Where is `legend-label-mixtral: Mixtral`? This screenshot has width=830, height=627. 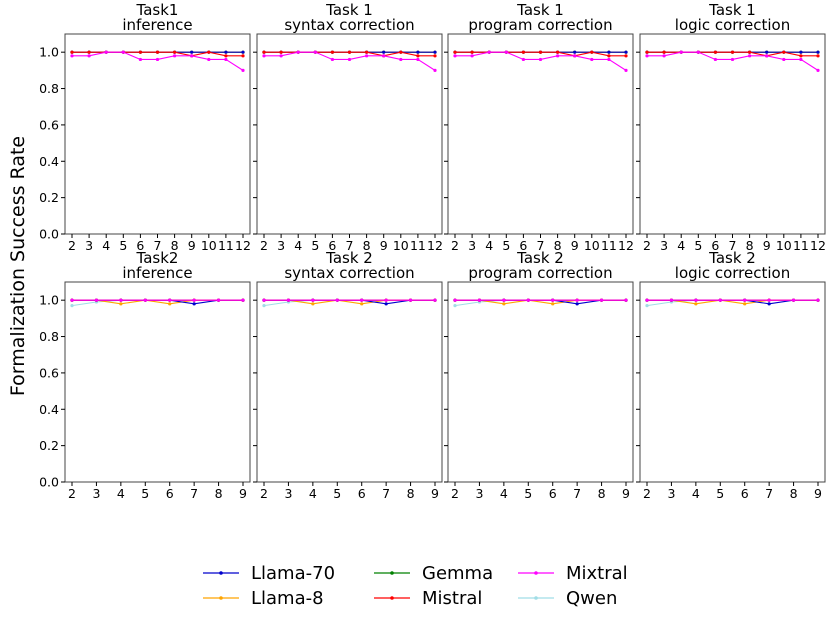 legend-label-mixtral: Mixtral is located at coordinates (597, 573).